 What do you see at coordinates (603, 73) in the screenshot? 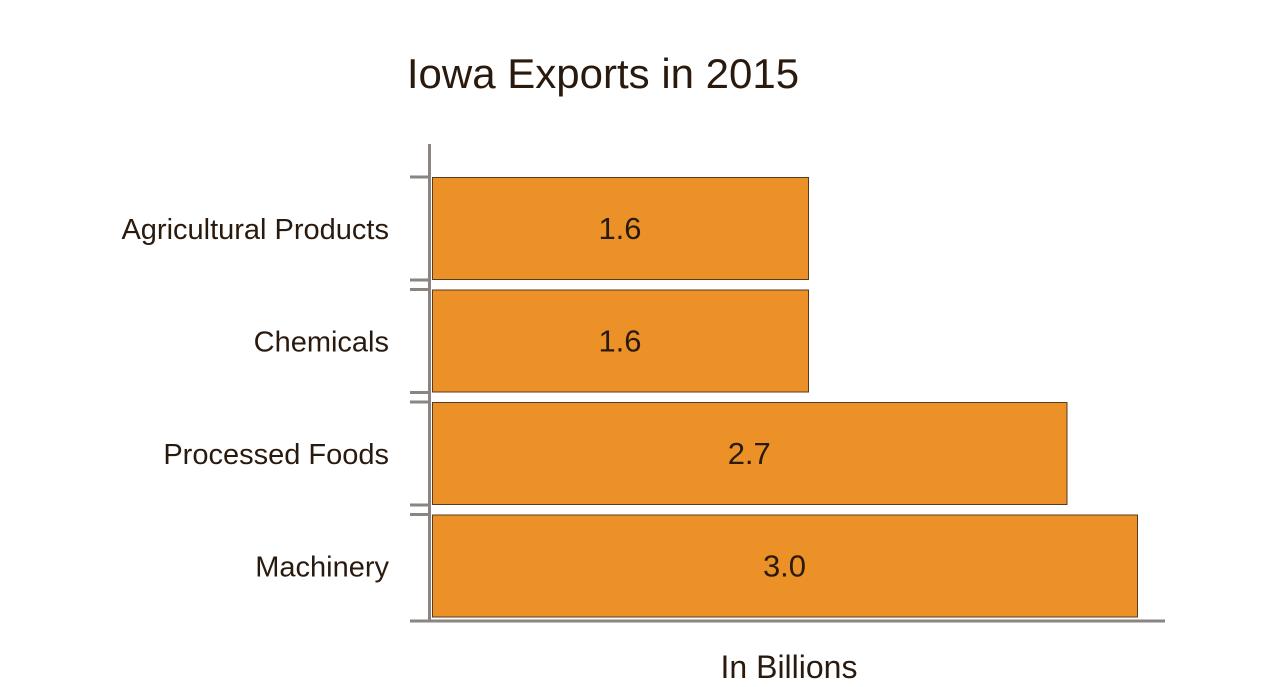
I see `chart-title: Iowa Exports in 2015` at bounding box center [603, 73].